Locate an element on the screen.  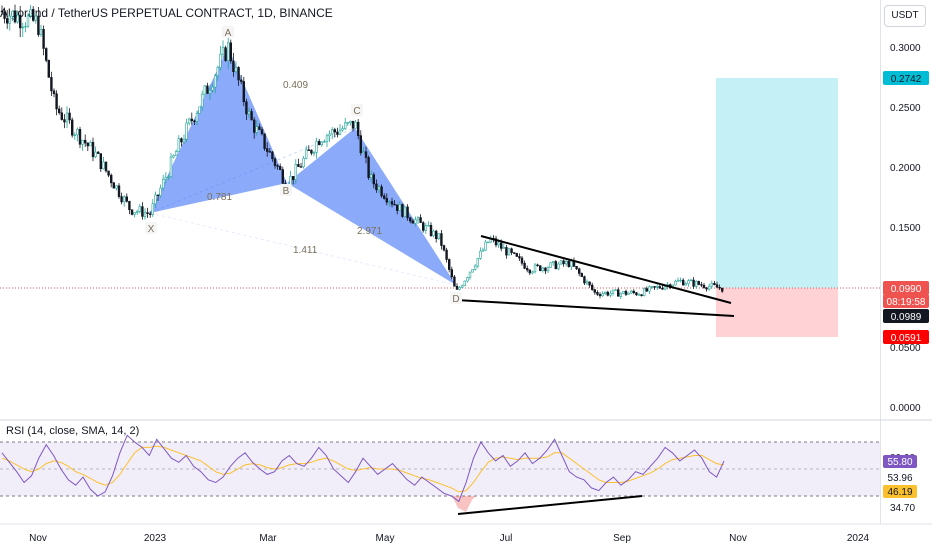
x-tick-label: Mar is located at coordinates (268, 538).